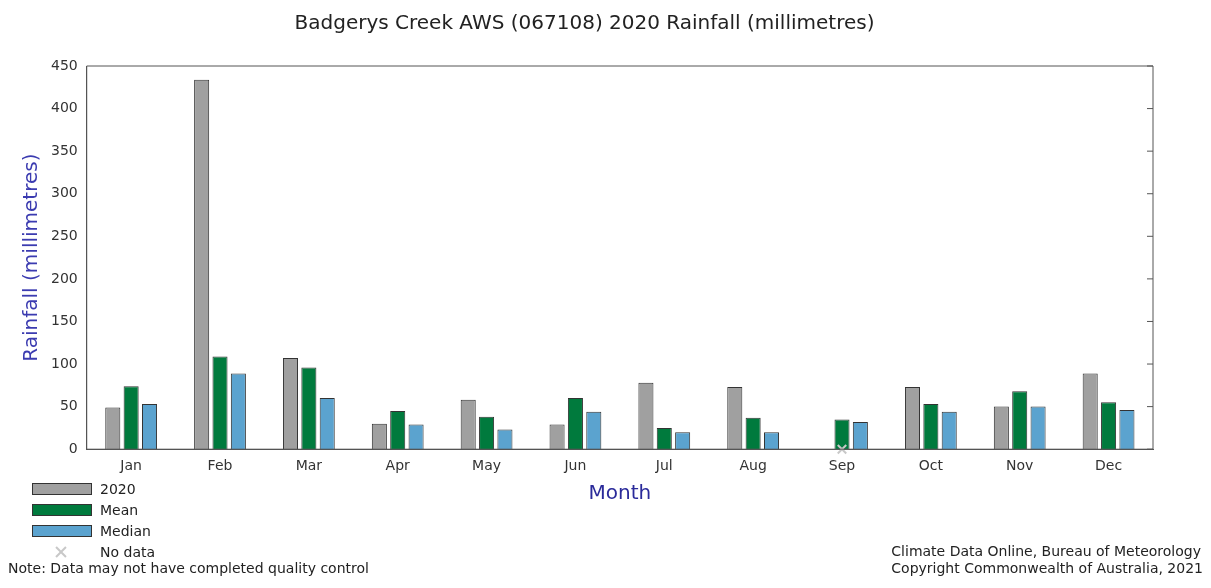 Image resolution: width=1211 pixels, height=588 pixels. I want to click on x-tick-label: Nov, so click(1020, 465).